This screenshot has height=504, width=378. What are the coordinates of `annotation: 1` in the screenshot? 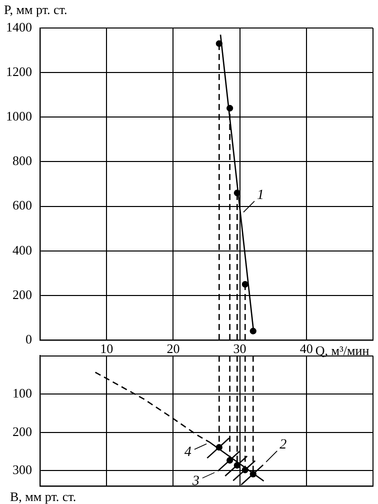 It's located at (260, 195).